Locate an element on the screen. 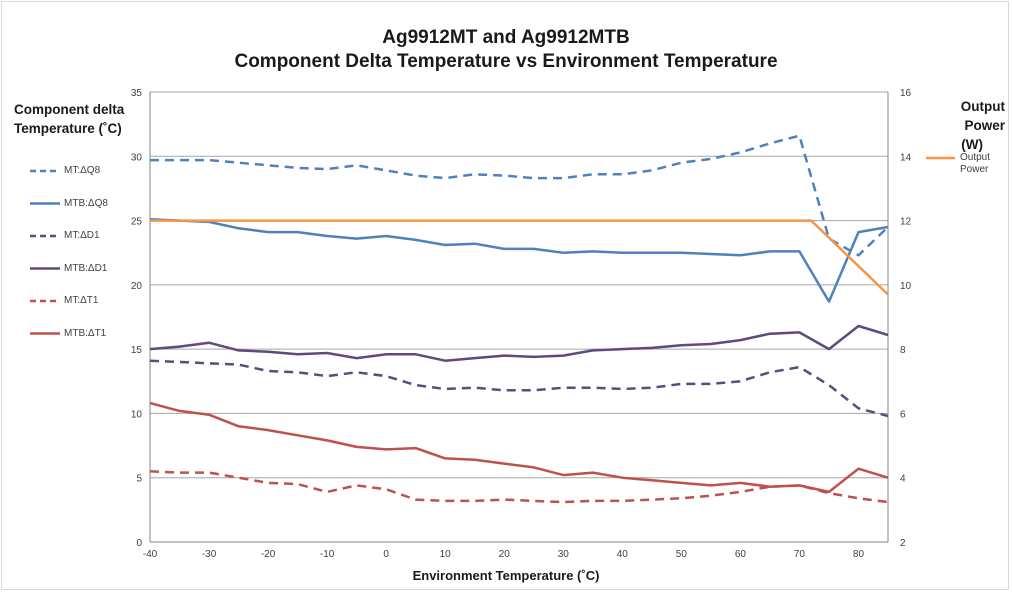 The width and height of the screenshot is (1012, 592). series-line-mt-d1 is located at coordinates (519, 388).